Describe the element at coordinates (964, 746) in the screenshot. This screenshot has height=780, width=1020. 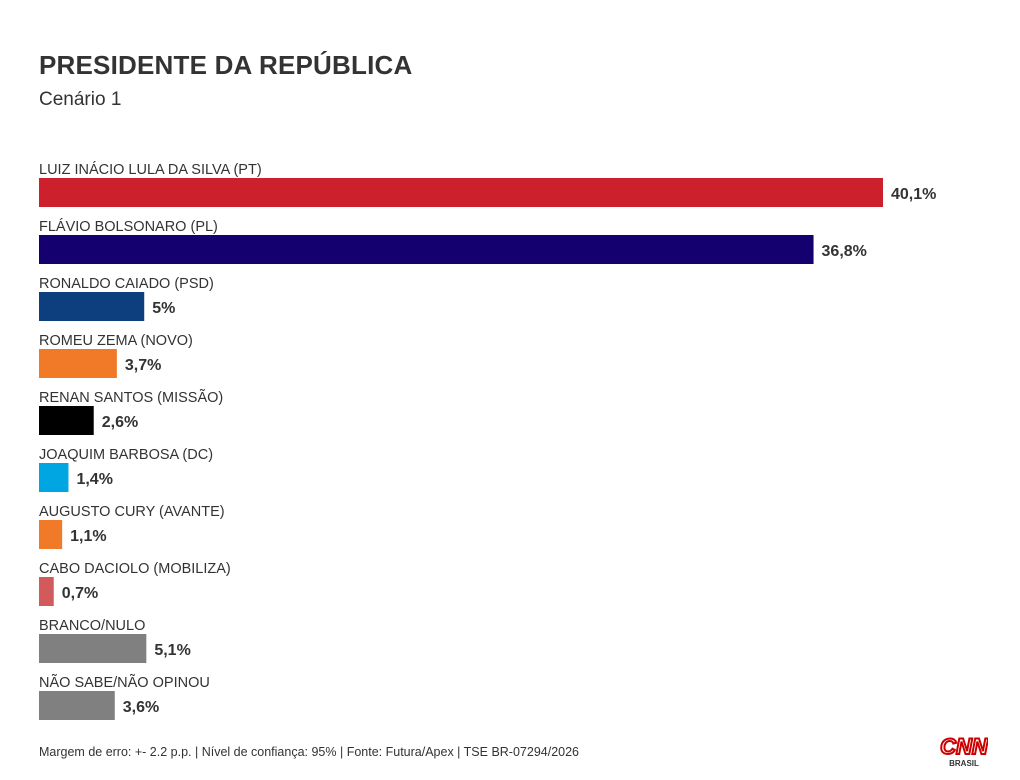
I see `logo-wordmark: CNN` at that location.